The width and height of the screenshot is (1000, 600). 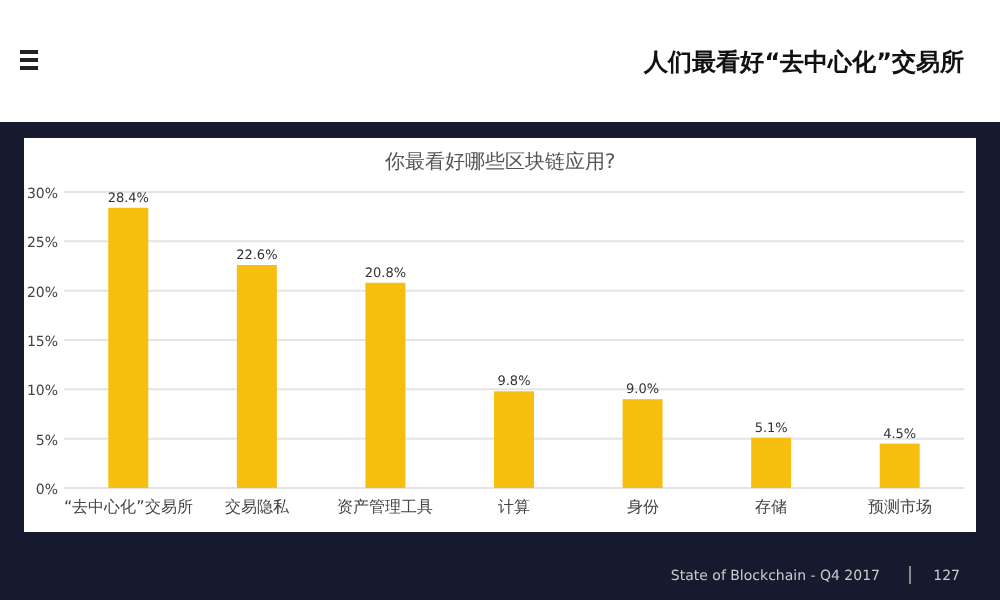 I want to click on chart-title: 你最看好哪些区块链应用?, so click(x=500, y=162).